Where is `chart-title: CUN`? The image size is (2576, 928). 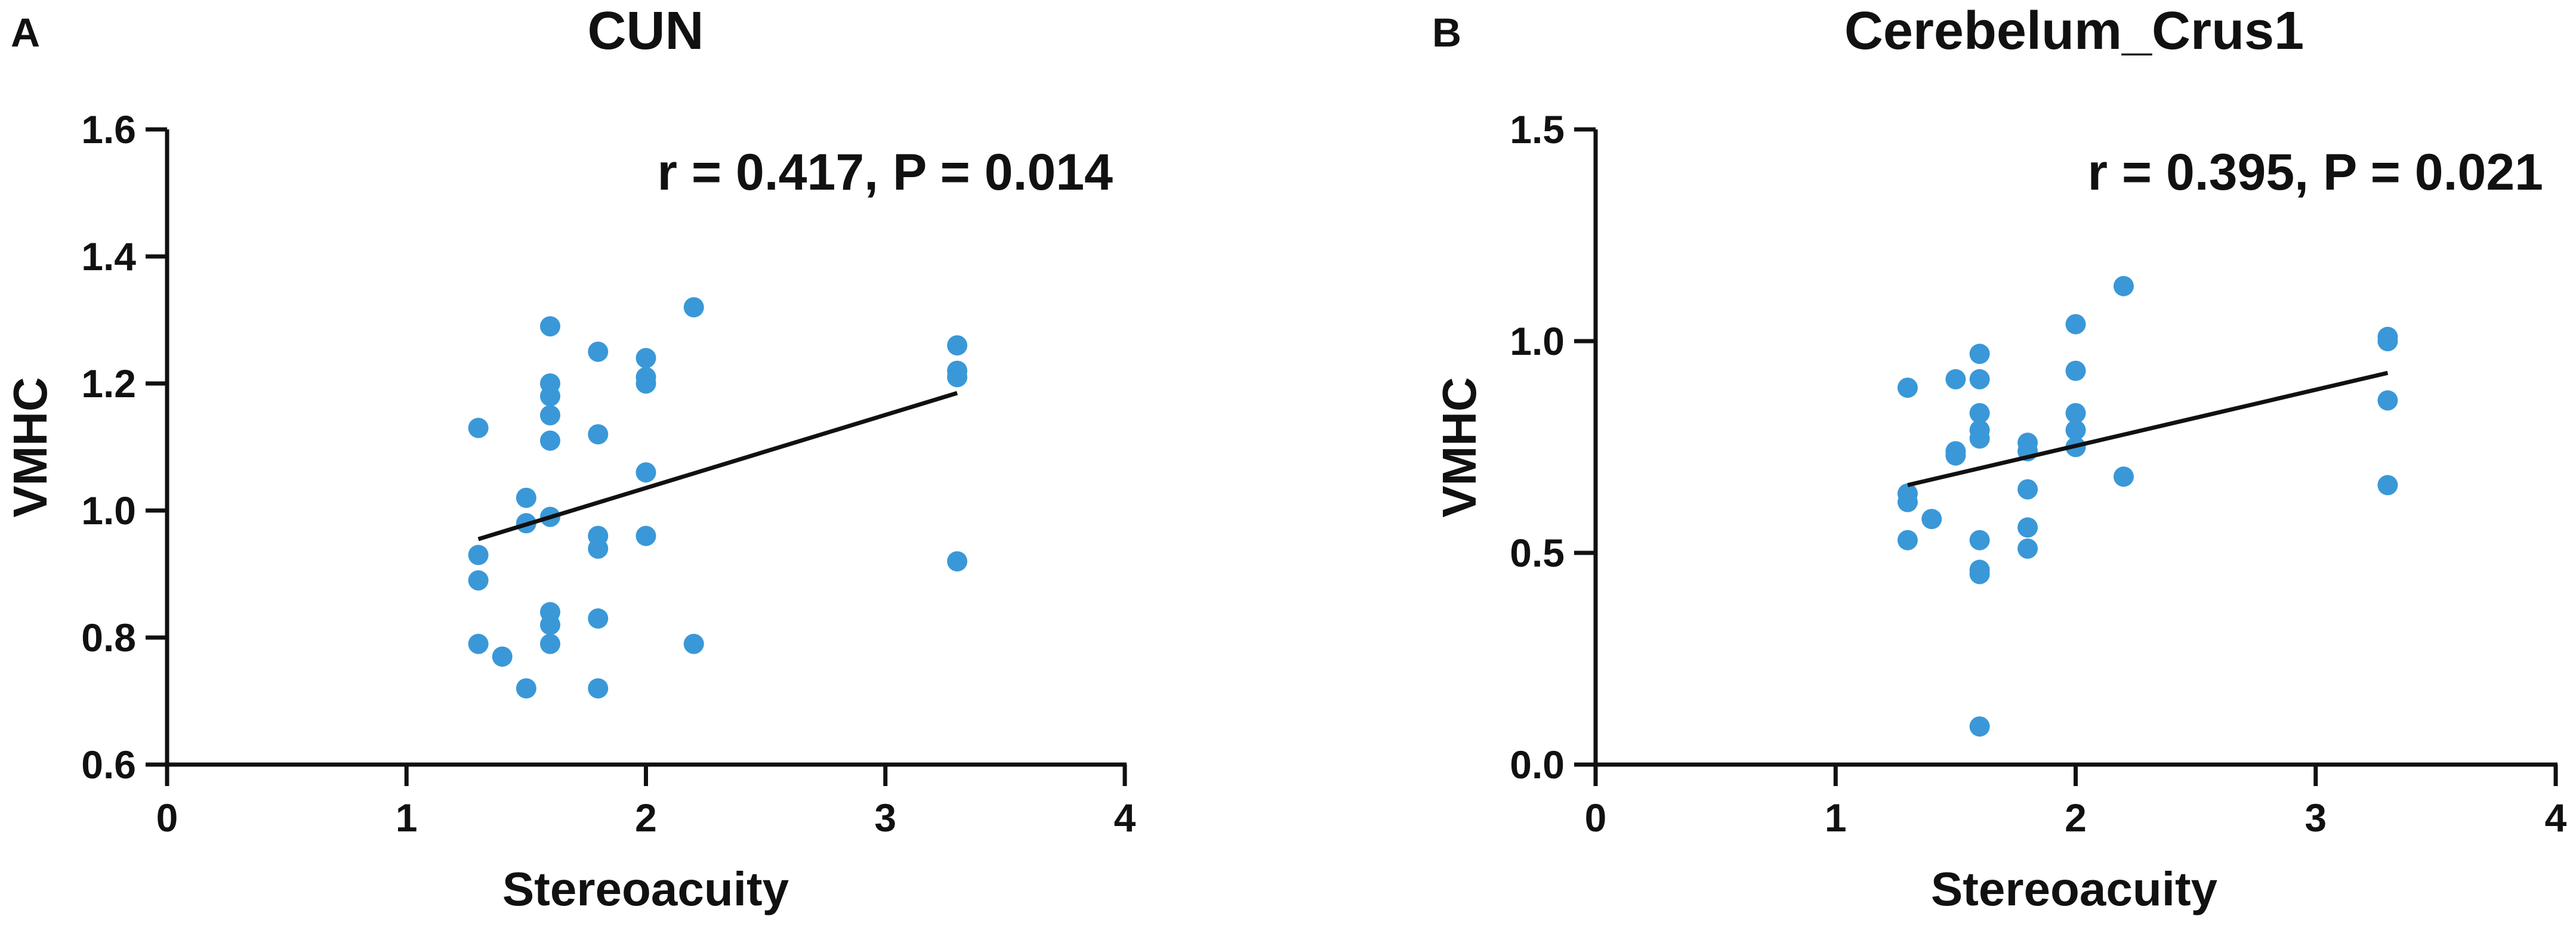
chart-title: CUN is located at coordinates (646, 31).